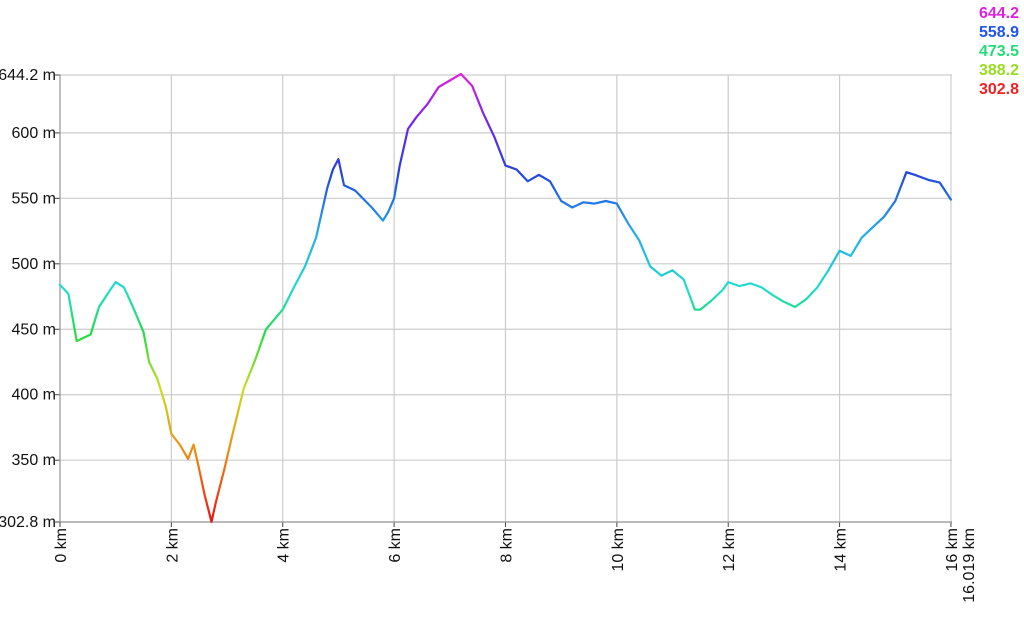 The image size is (1024, 621). What do you see at coordinates (506, 545) in the screenshot?
I see `x-tick-label: 8 km` at bounding box center [506, 545].